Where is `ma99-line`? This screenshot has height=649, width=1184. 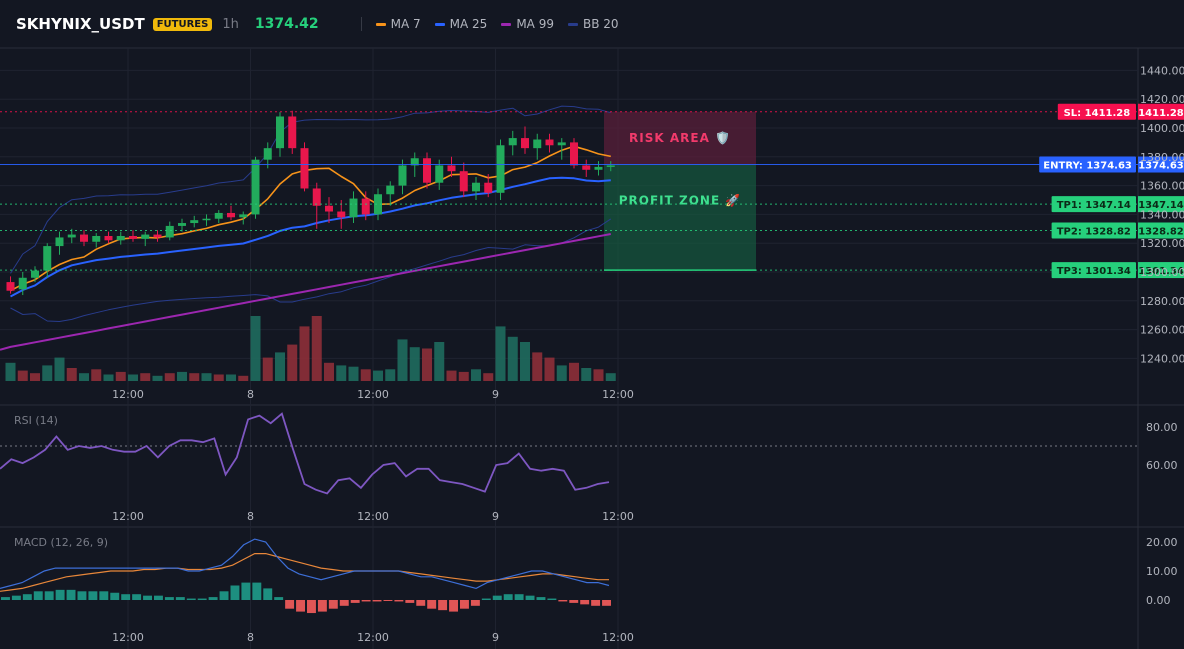
ma99-line is located at coordinates (305, 292).